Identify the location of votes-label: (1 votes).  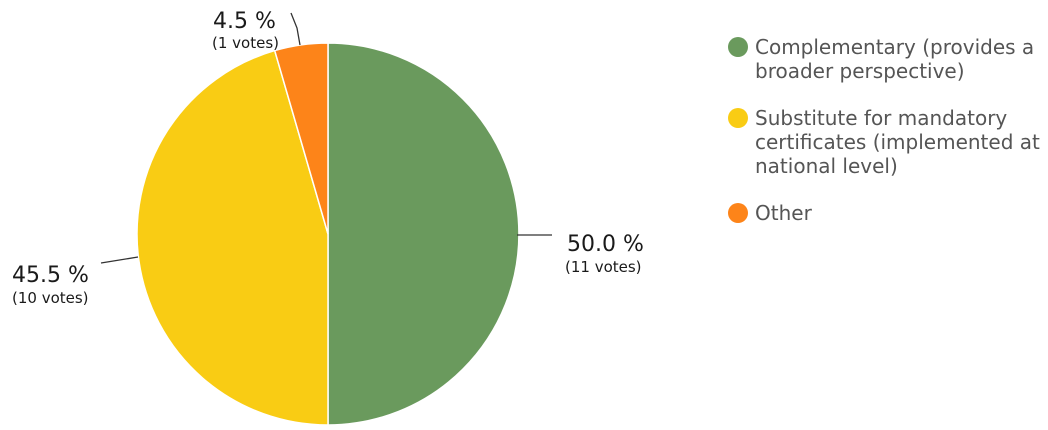
(245, 43).